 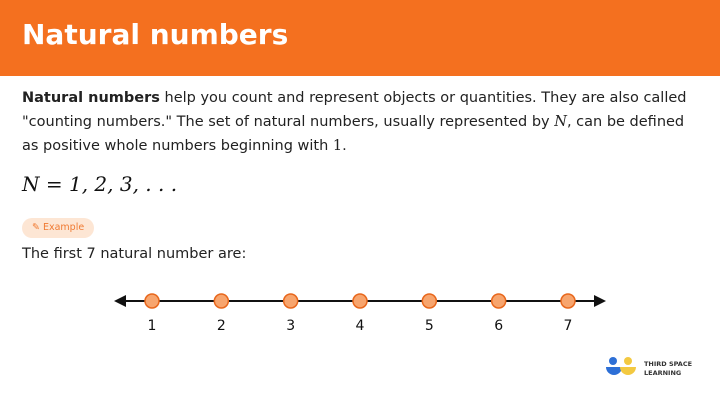 I want to click on one: 1, so click(x=337, y=146).